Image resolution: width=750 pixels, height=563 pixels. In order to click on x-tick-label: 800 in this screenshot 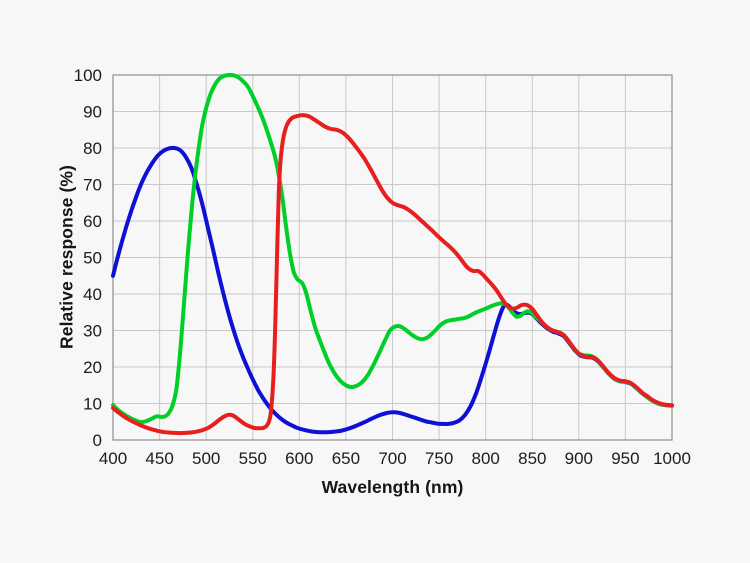, I will do `click(486, 458)`.